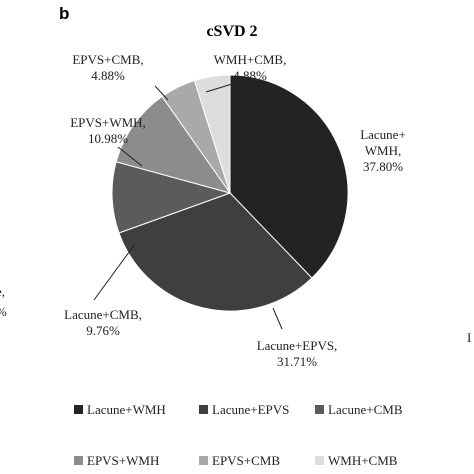  I want to click on leader-line-wmh-cmb, so click(219, 88).